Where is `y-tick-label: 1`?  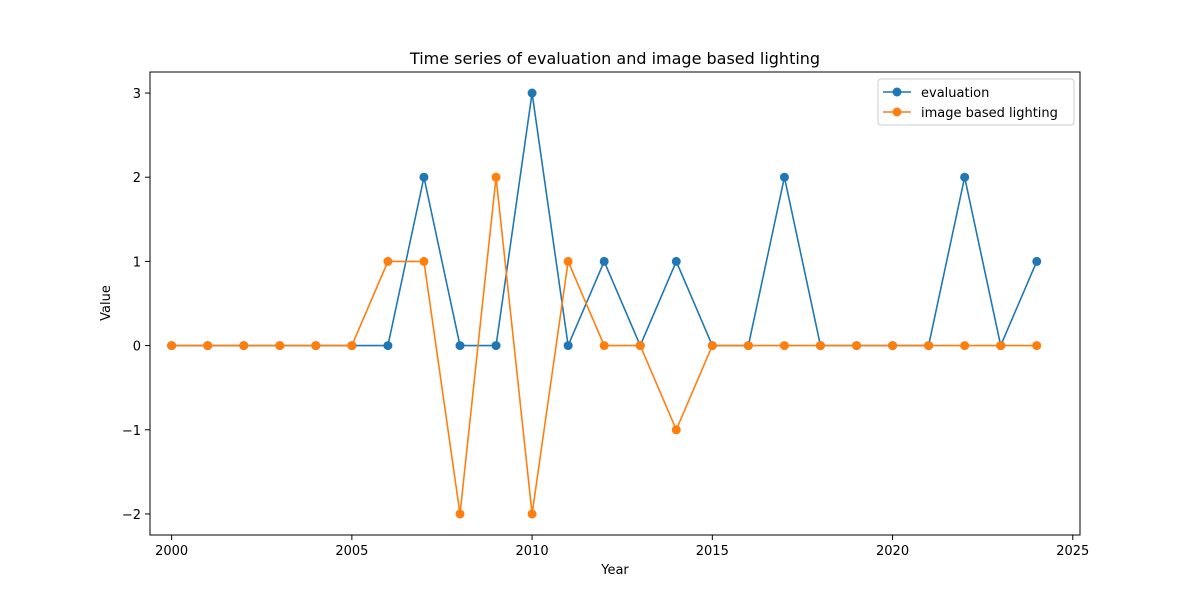 y-tick-label: 1 is located at coordinates (137, 262).